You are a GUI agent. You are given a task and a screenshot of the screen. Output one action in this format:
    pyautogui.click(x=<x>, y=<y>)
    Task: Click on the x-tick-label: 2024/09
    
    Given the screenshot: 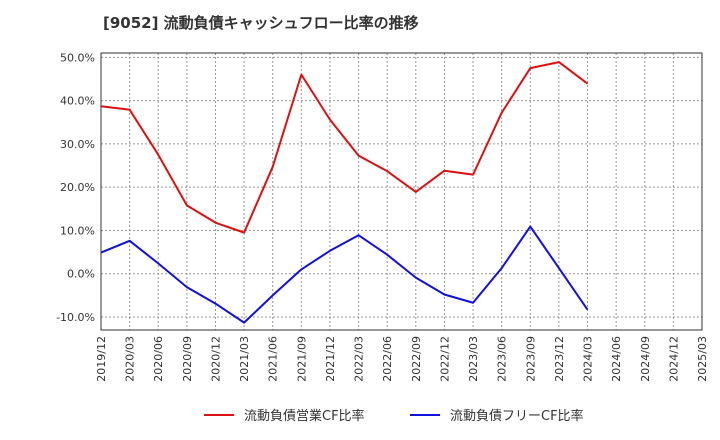 What is the action you would take?
    pyautogui.click(x=645, y=359)
    